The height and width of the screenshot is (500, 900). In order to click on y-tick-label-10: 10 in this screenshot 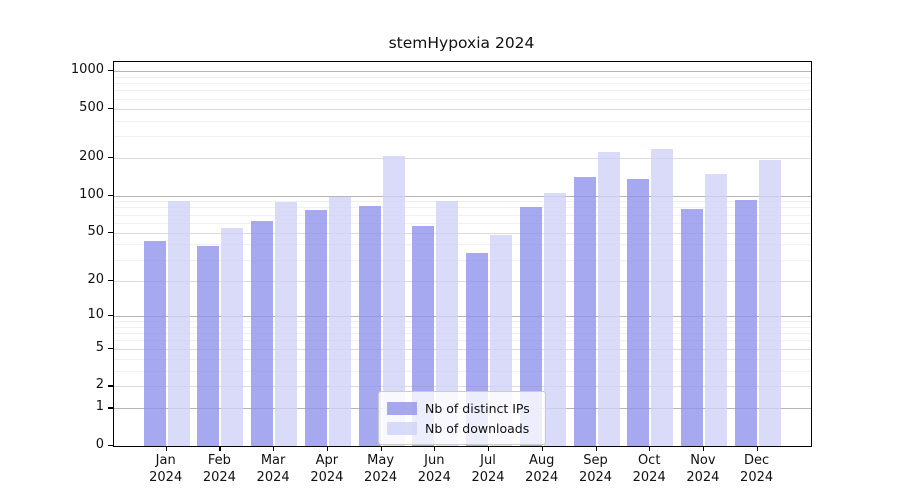, I will do `click(95, 314)`.